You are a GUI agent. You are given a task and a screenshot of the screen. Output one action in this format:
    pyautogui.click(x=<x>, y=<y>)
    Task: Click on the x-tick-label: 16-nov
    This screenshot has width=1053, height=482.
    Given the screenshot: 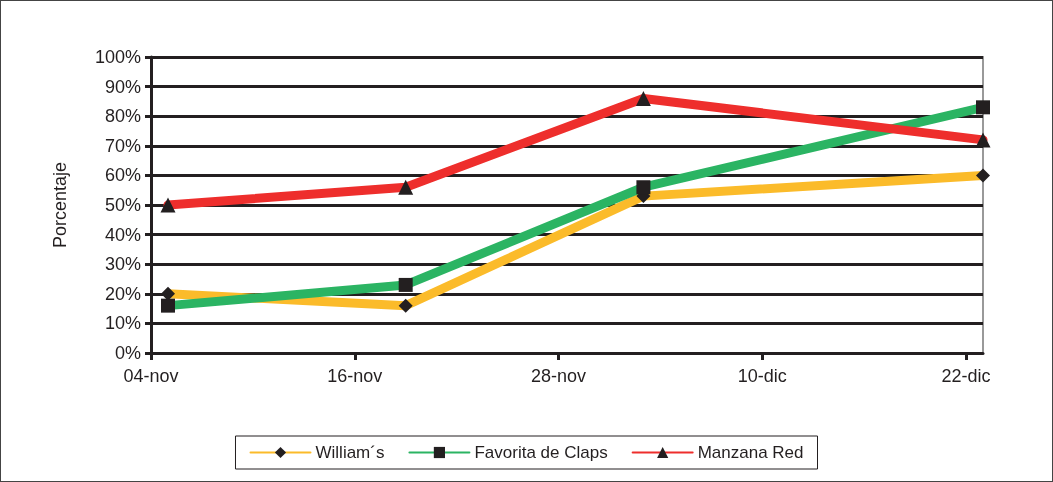 What is the action you would take?
    pyautogui.click(x=355, y=376)
    